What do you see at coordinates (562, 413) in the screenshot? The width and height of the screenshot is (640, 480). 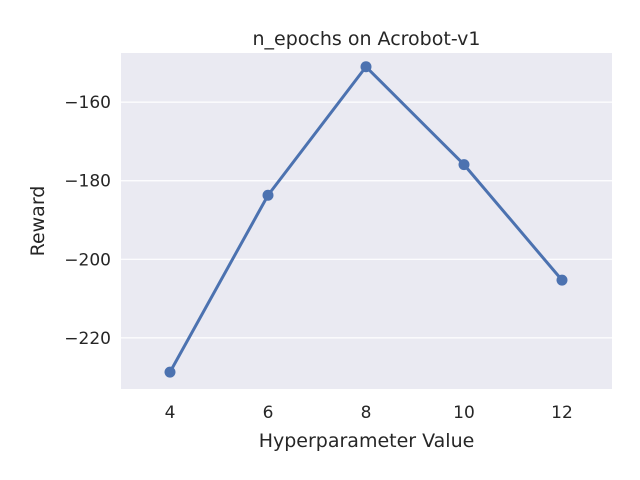 I see `x-tick-label: 12` at bounding box center [562, 413].